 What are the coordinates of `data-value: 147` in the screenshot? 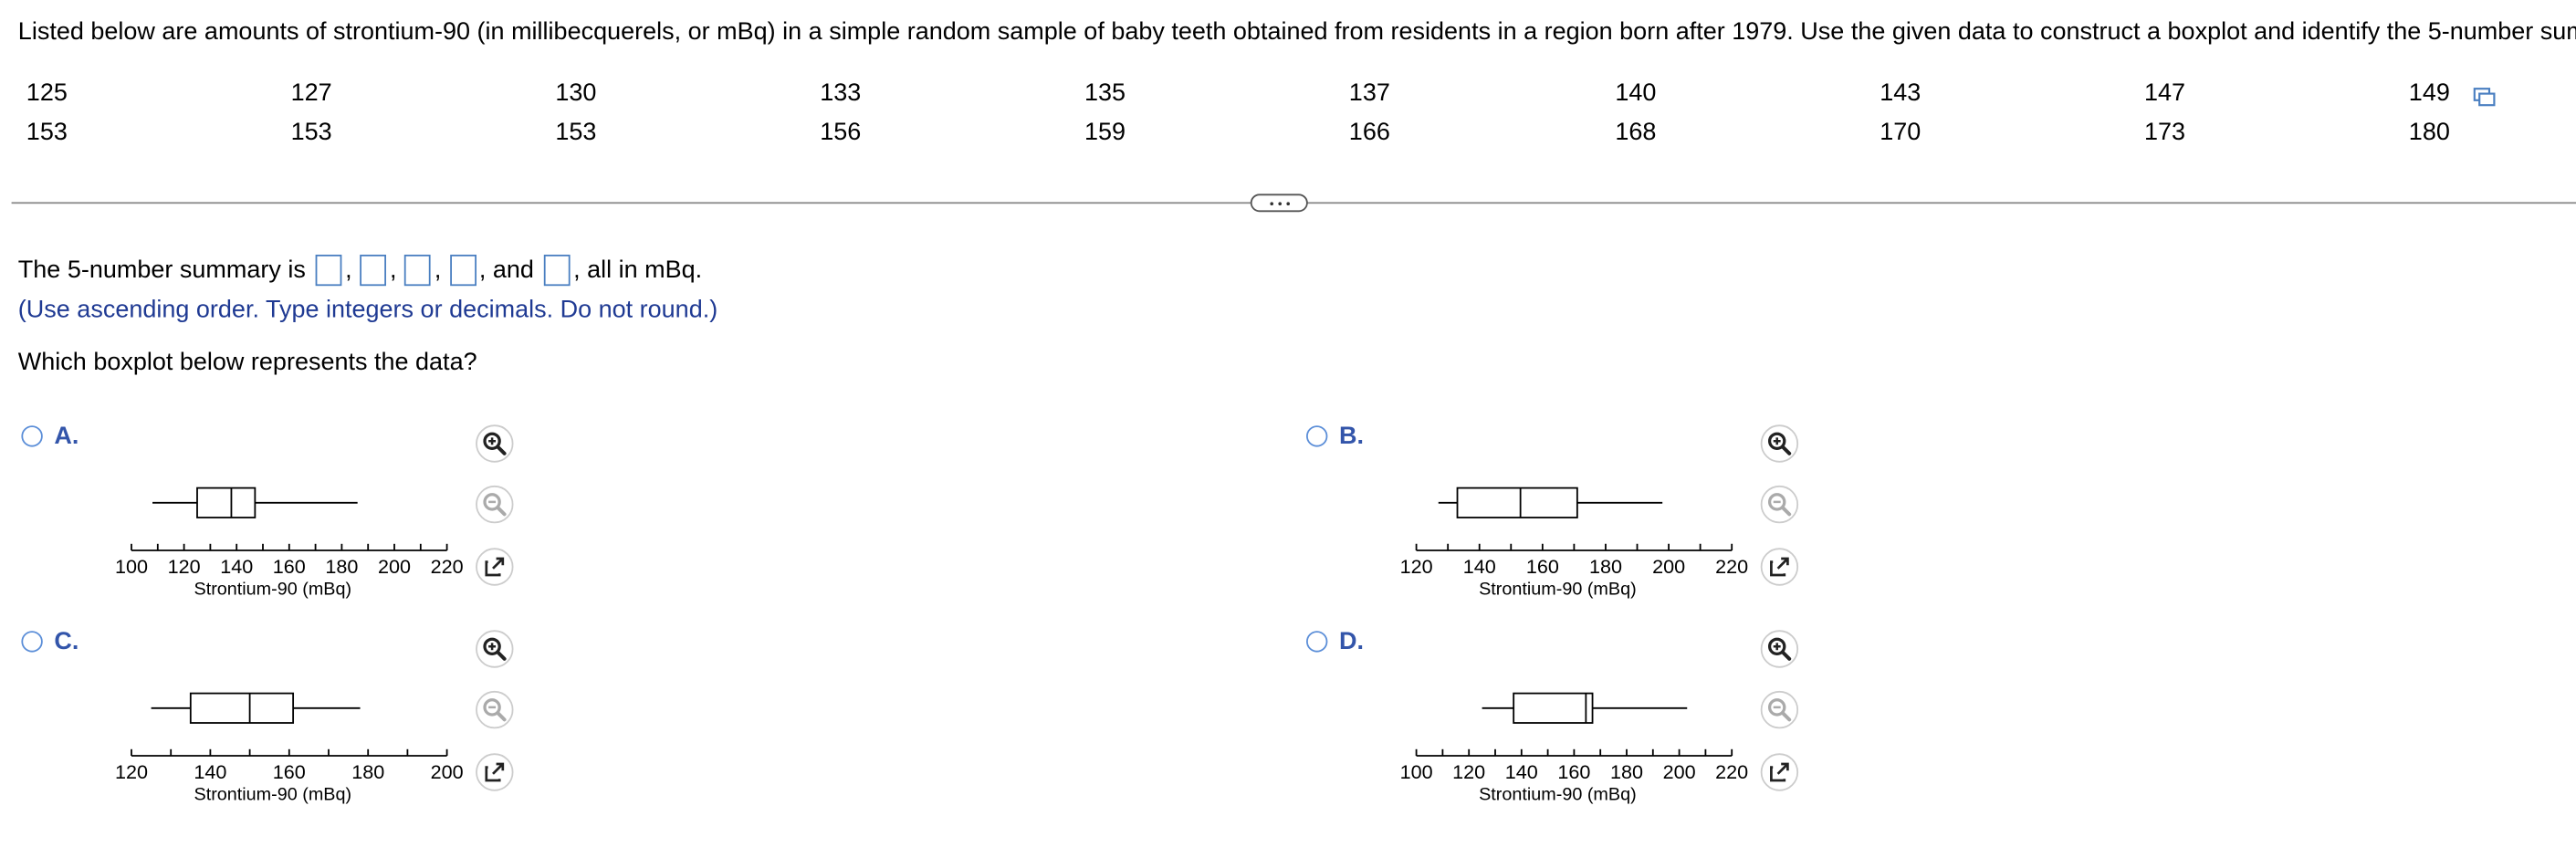 It's located at (2165, 92).